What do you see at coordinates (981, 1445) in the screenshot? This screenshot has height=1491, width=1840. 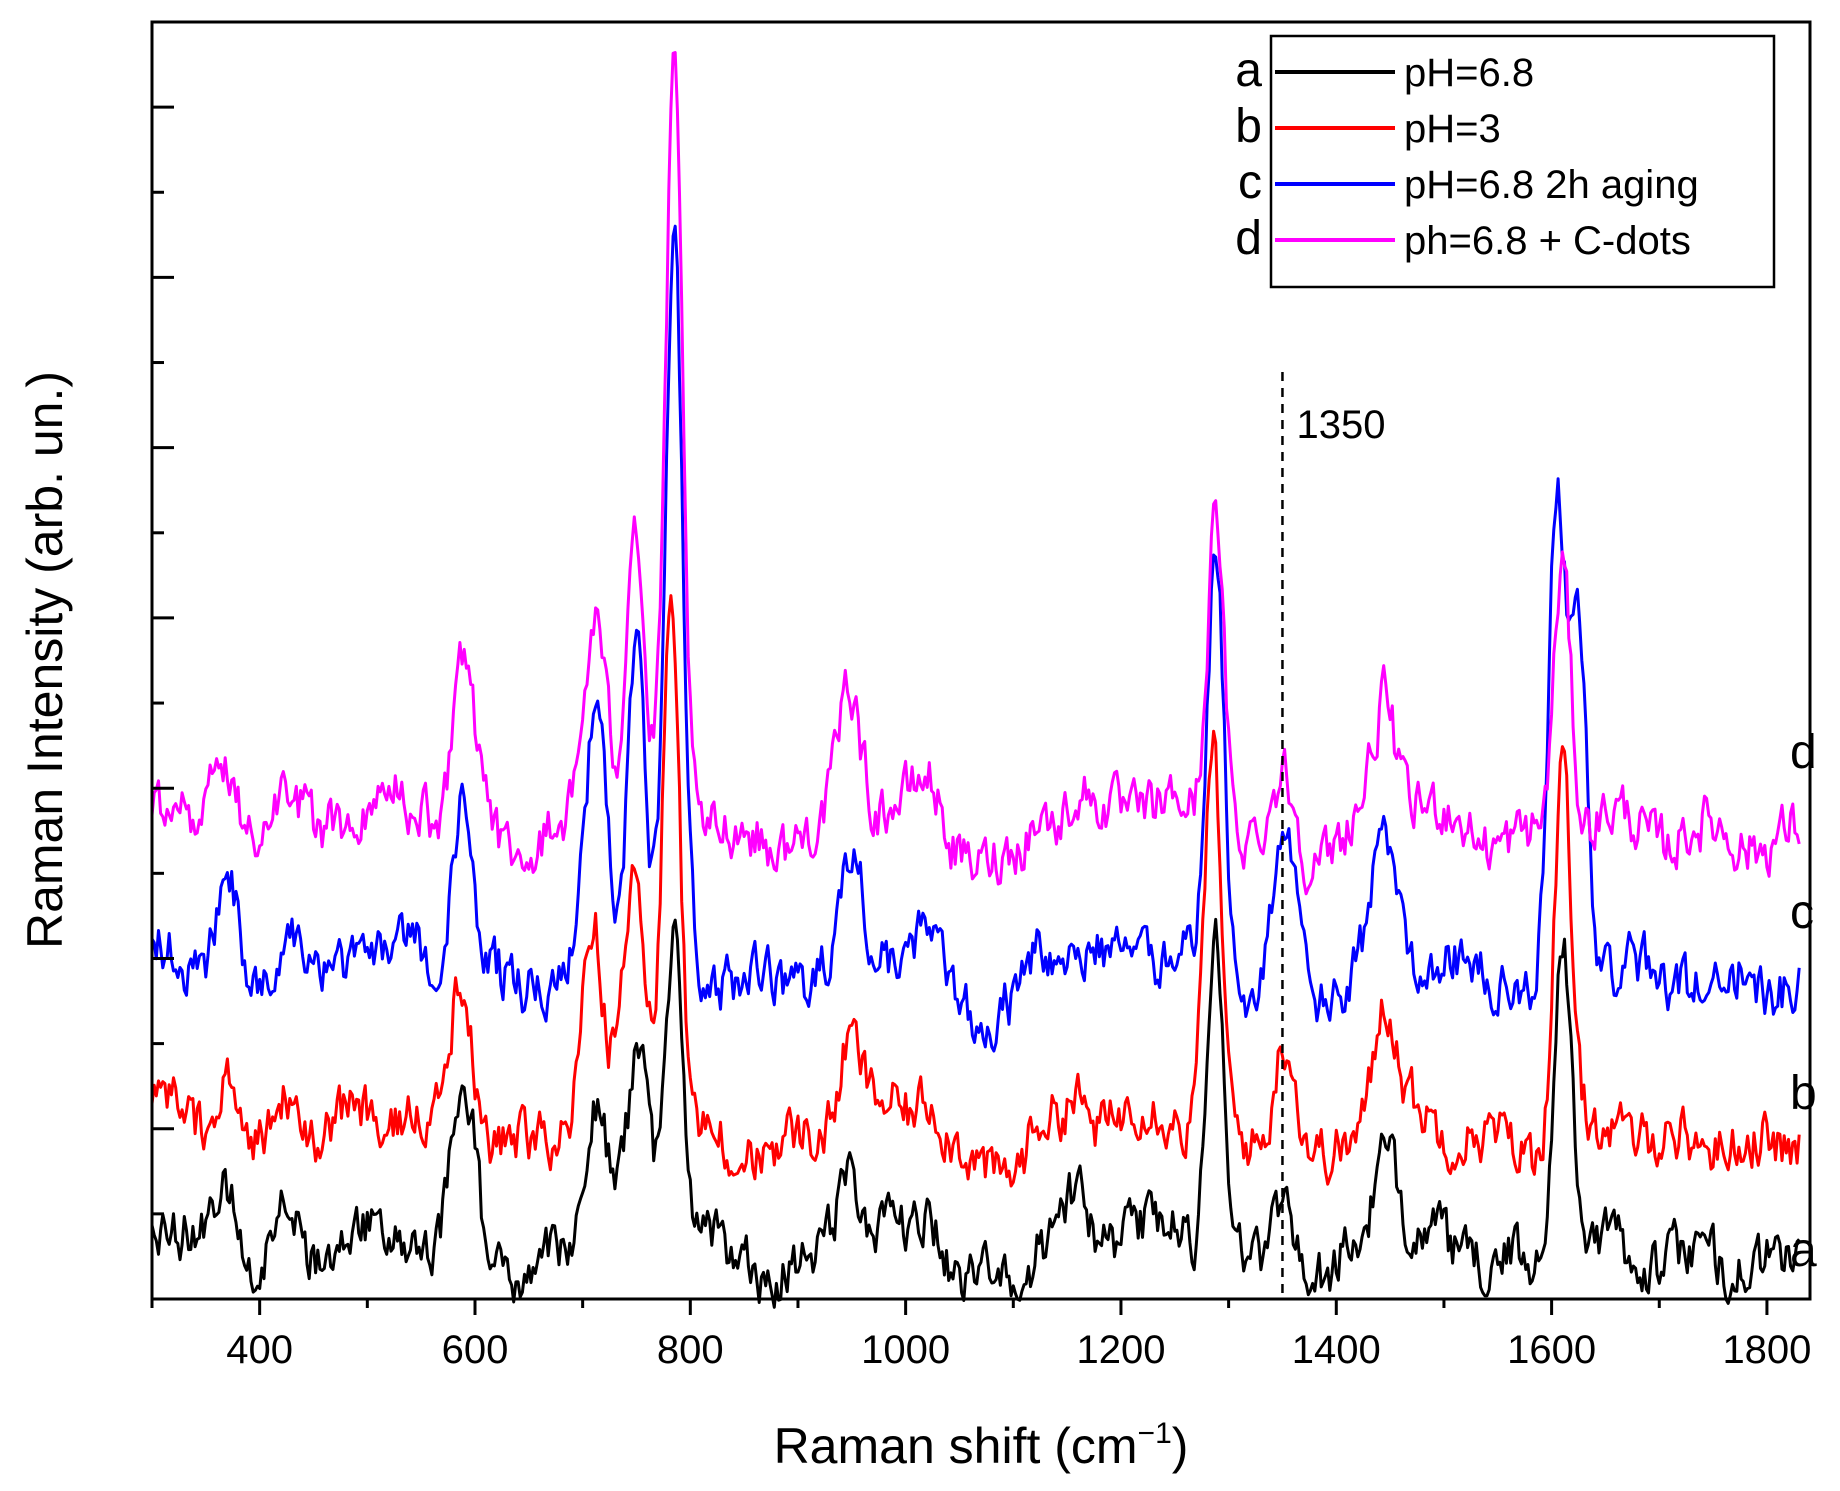 I see `x-axis-title: Raman shift (cm−1)` at bounding box center [981, 1445].